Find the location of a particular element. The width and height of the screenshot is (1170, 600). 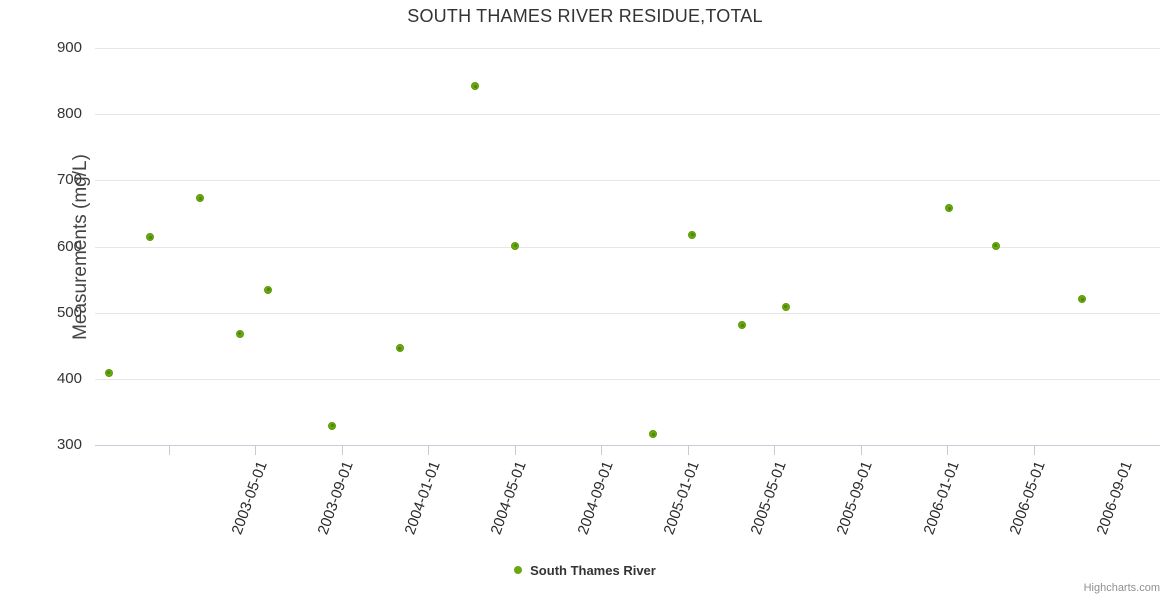

y-axis-title: Measurements (mg/L) is located at coordinates (80, 247).